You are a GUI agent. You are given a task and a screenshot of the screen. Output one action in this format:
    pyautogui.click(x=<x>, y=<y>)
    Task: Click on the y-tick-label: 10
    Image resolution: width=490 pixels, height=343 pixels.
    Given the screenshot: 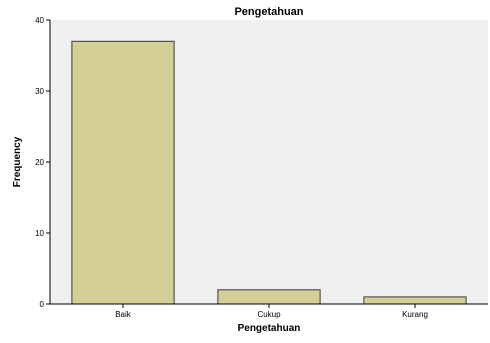 What is the action you would take?
    pyautogui.click(x=39, y=233)
    